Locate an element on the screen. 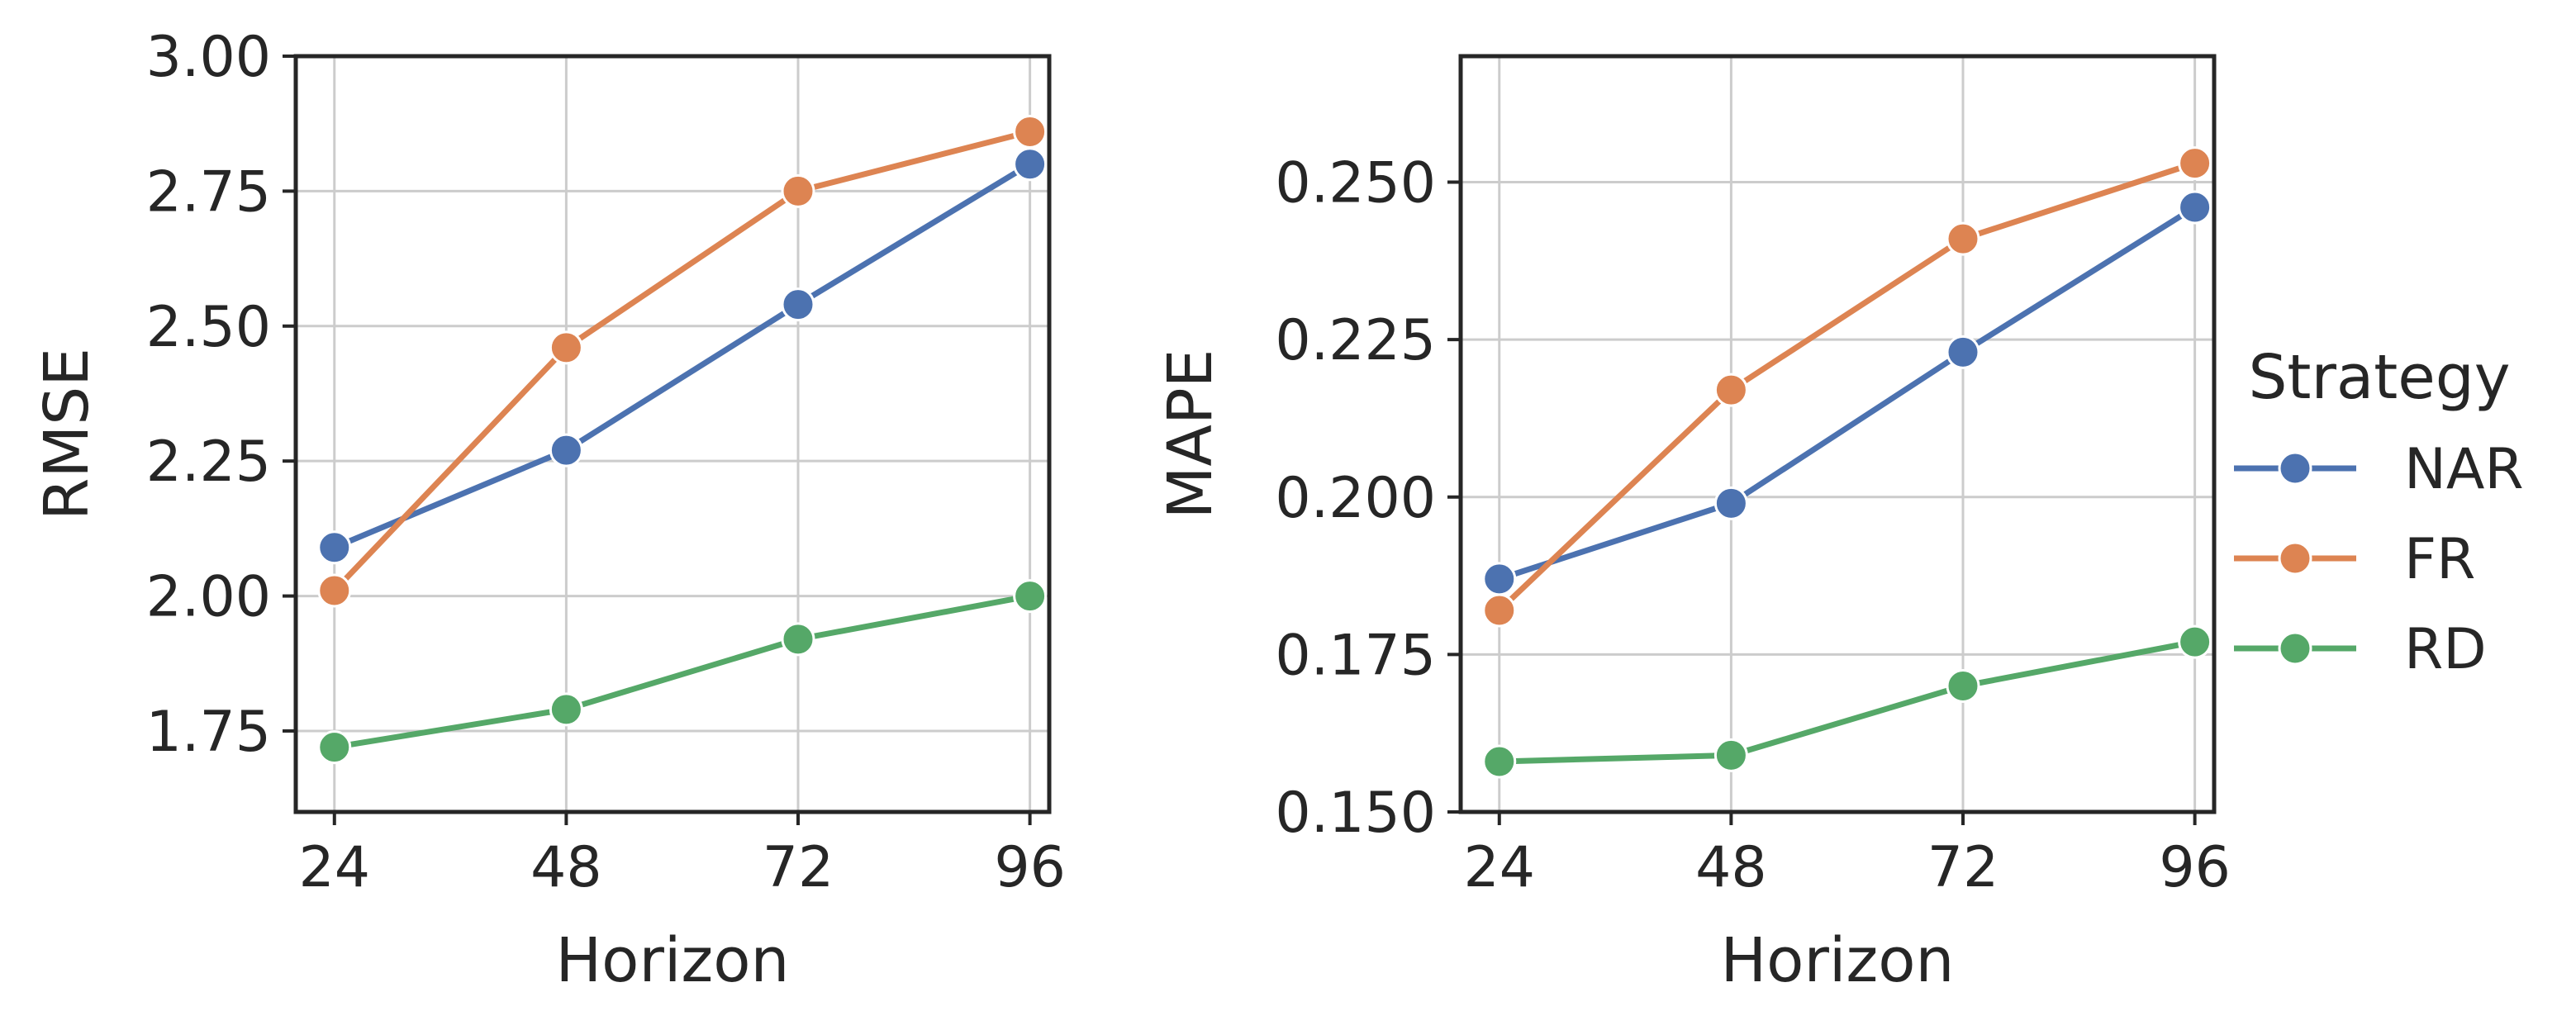 The image size is (2576, 1030). y-tick-label: 1.75 is located at coordinates (208, 732).